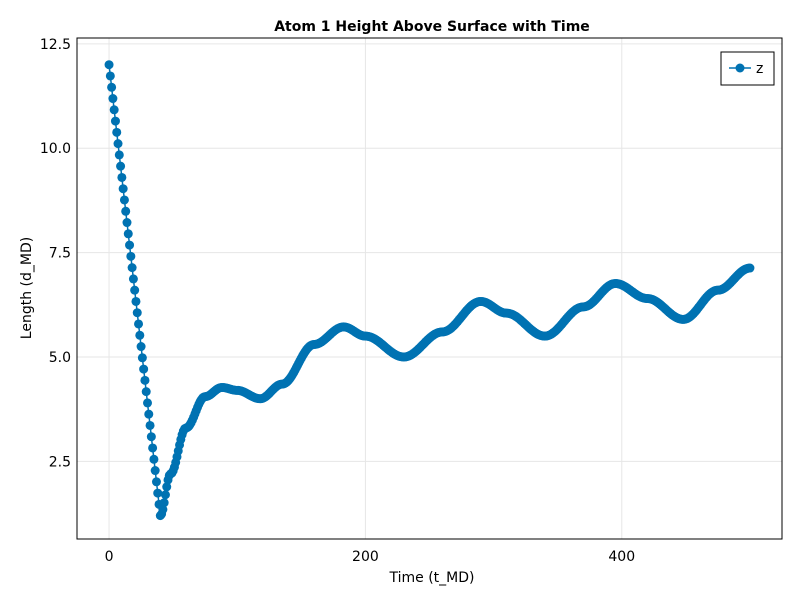  Describe the element at coordinates (27, 288) in the screenshot. I see `y-axis-label: Length (d_MD)` at that location.